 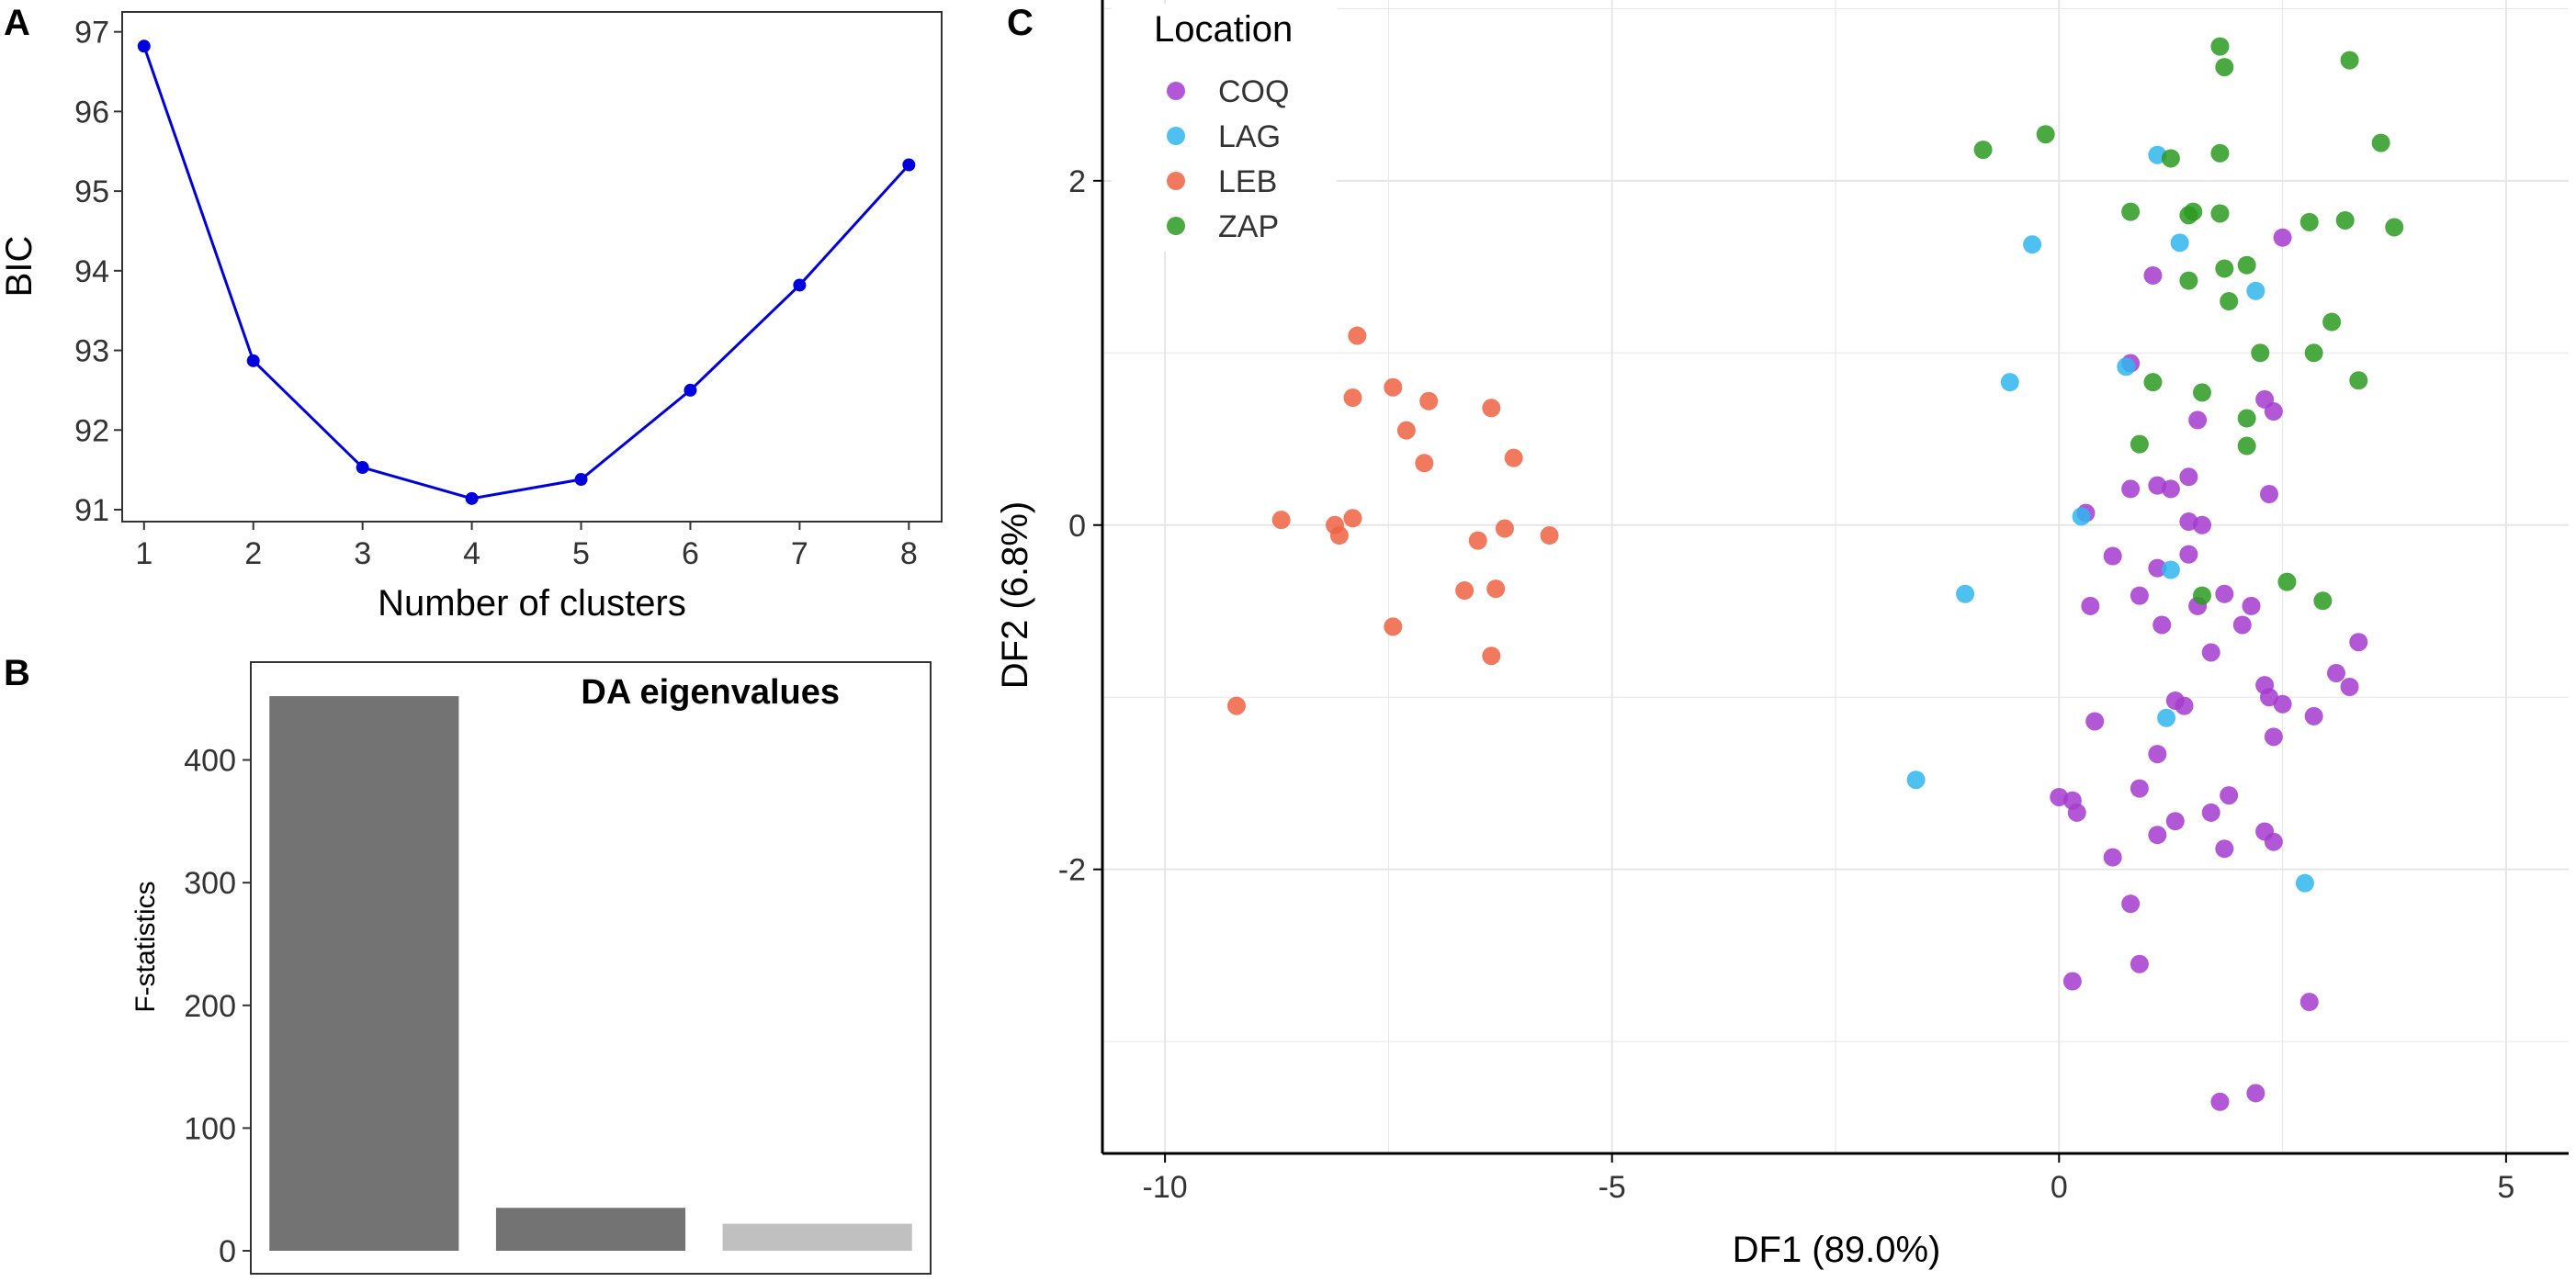 What do you see at coordinates (817, 1237) in the screenshot?
I see `eigen-bar` at bounding box center [817, 1237].